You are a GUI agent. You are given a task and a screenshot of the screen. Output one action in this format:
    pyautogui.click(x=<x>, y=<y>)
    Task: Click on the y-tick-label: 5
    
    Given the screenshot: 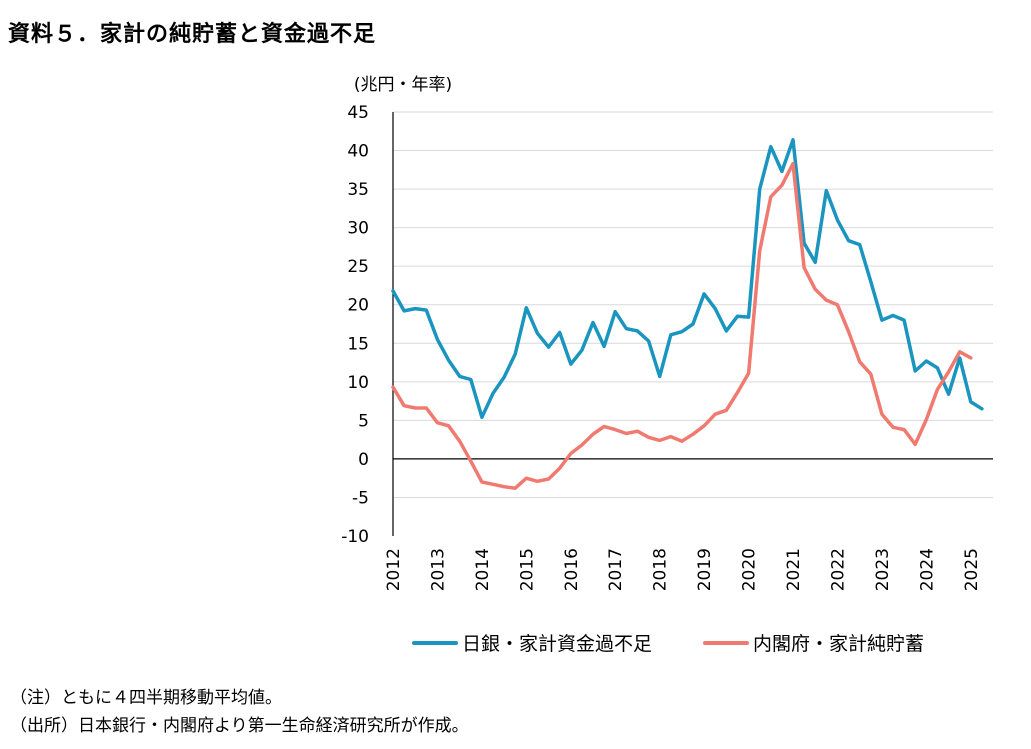 What is the action you would take?
    pyautogui.click(x=363, y=421)
    